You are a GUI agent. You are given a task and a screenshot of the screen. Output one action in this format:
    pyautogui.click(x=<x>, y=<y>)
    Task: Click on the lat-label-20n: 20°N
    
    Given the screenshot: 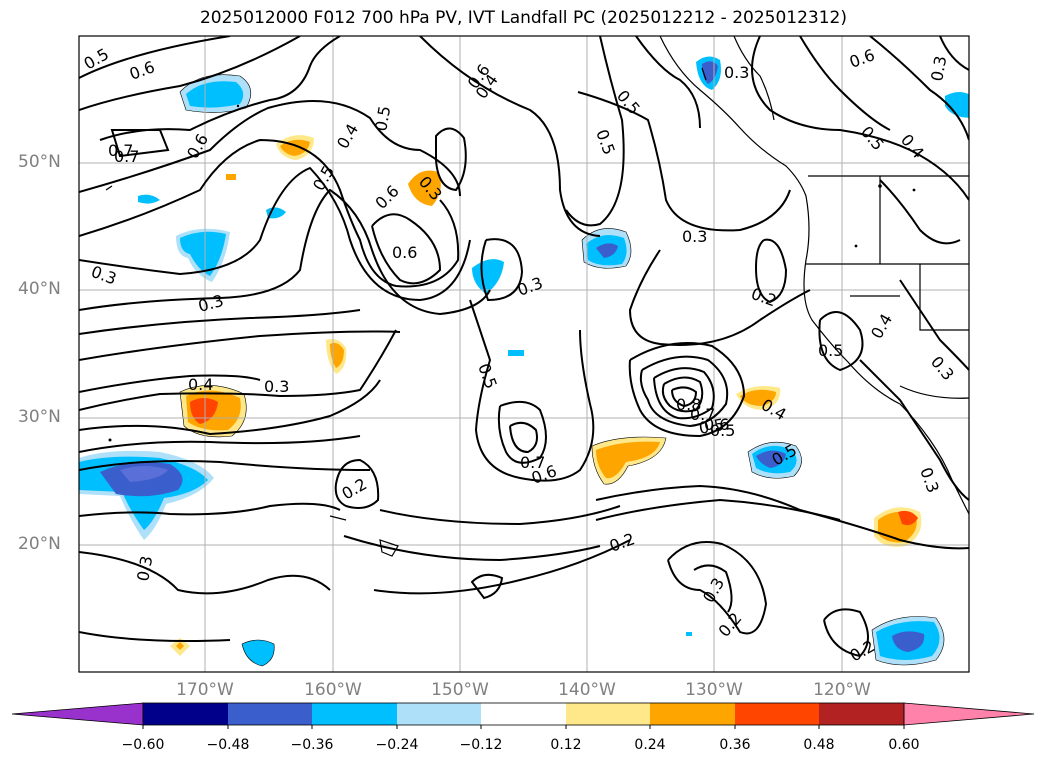 What is the action you would take?
    pyautogui.click(x=39, y=544)
    